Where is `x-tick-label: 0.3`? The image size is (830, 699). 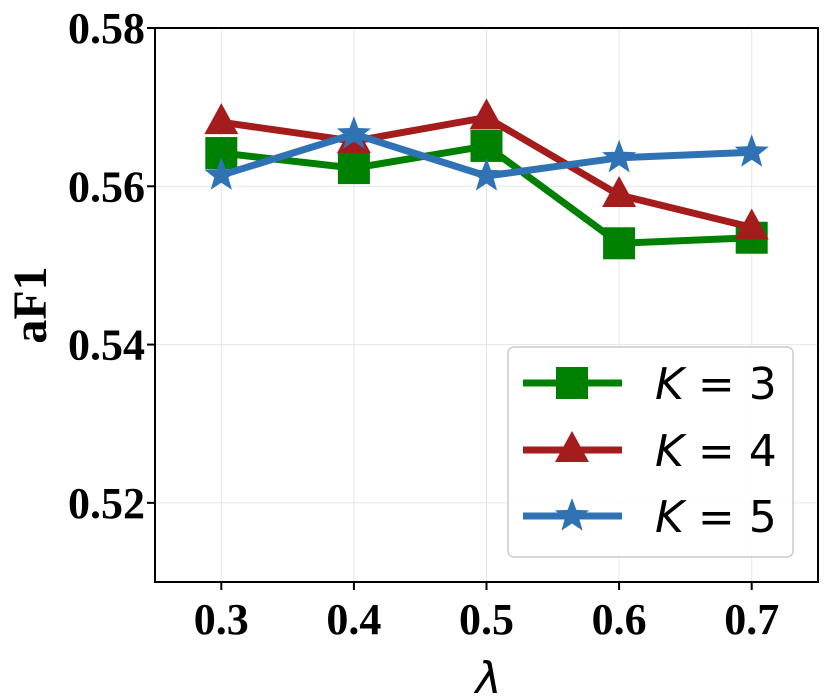 x-tick-label: 0.3 is located at coordinates (221, 619).